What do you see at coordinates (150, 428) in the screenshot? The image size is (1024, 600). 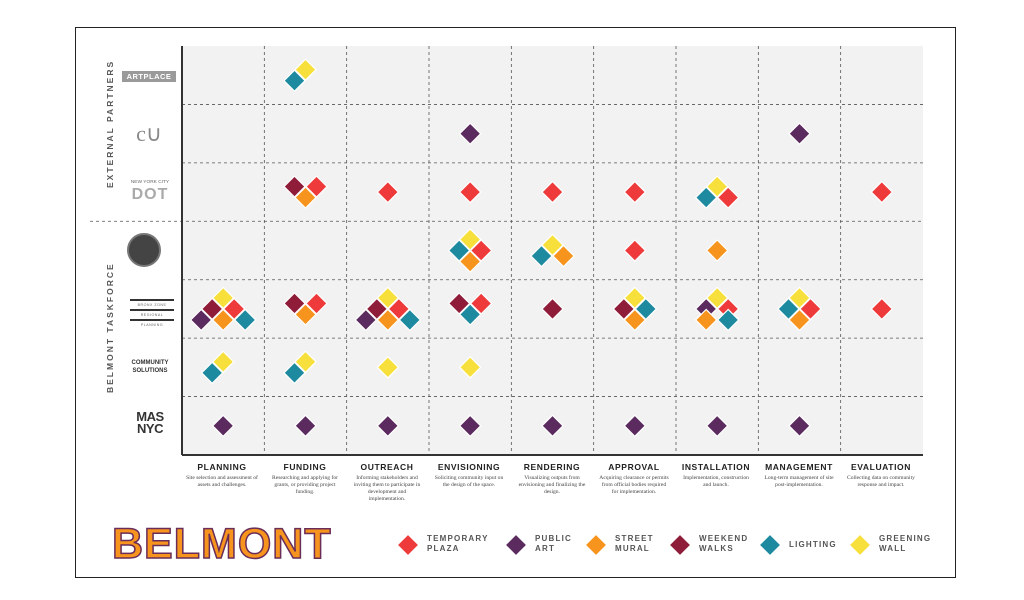 I see `partner-logo-mas-line-2: NYC` at bounding box center [150, 428].